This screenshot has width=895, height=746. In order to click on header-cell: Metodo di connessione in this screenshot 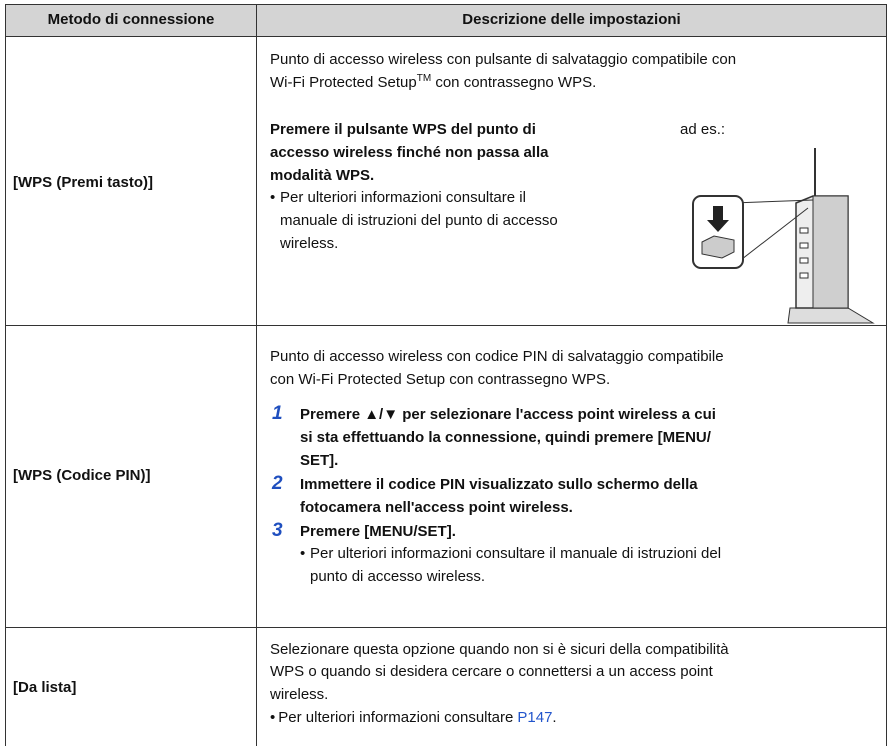, I will do `click(131, 19)`.